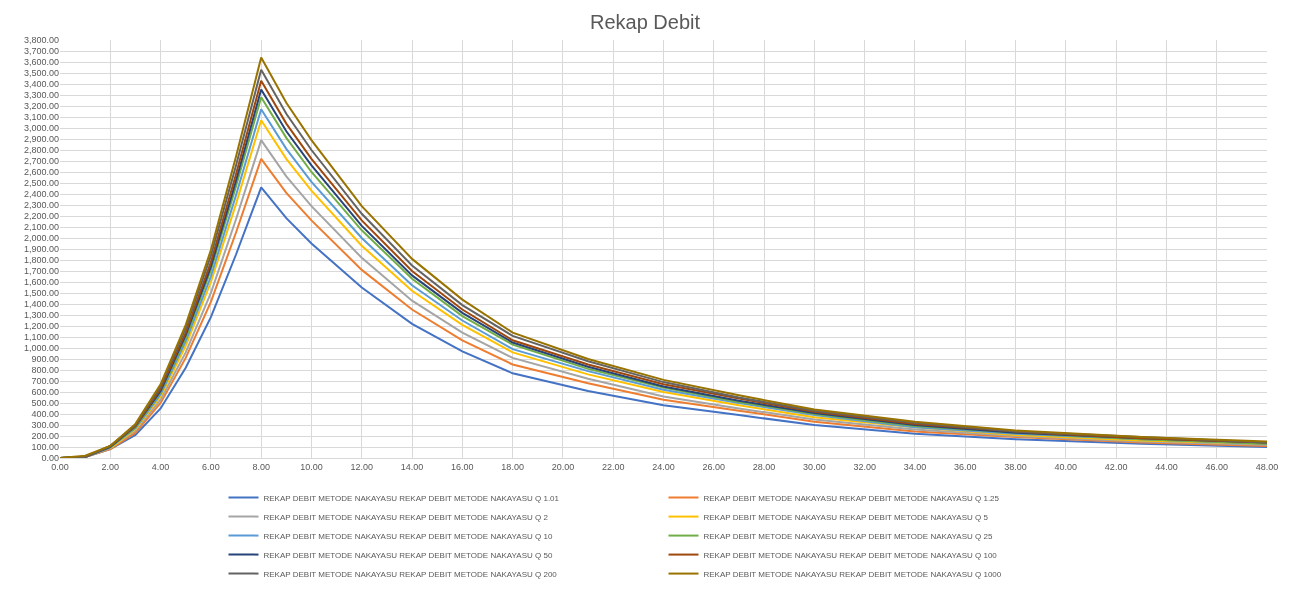 The height and width of the screenshot is (600, 1290). I want to click on y-tick-label: 2,100.00, so click(41, 227).